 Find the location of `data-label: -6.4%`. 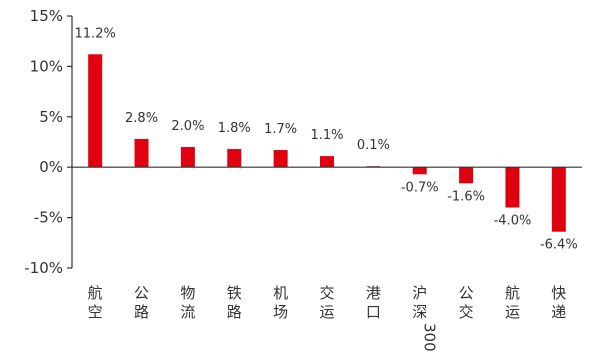

data-label: -6.4% is located at coordinates (559, 245).